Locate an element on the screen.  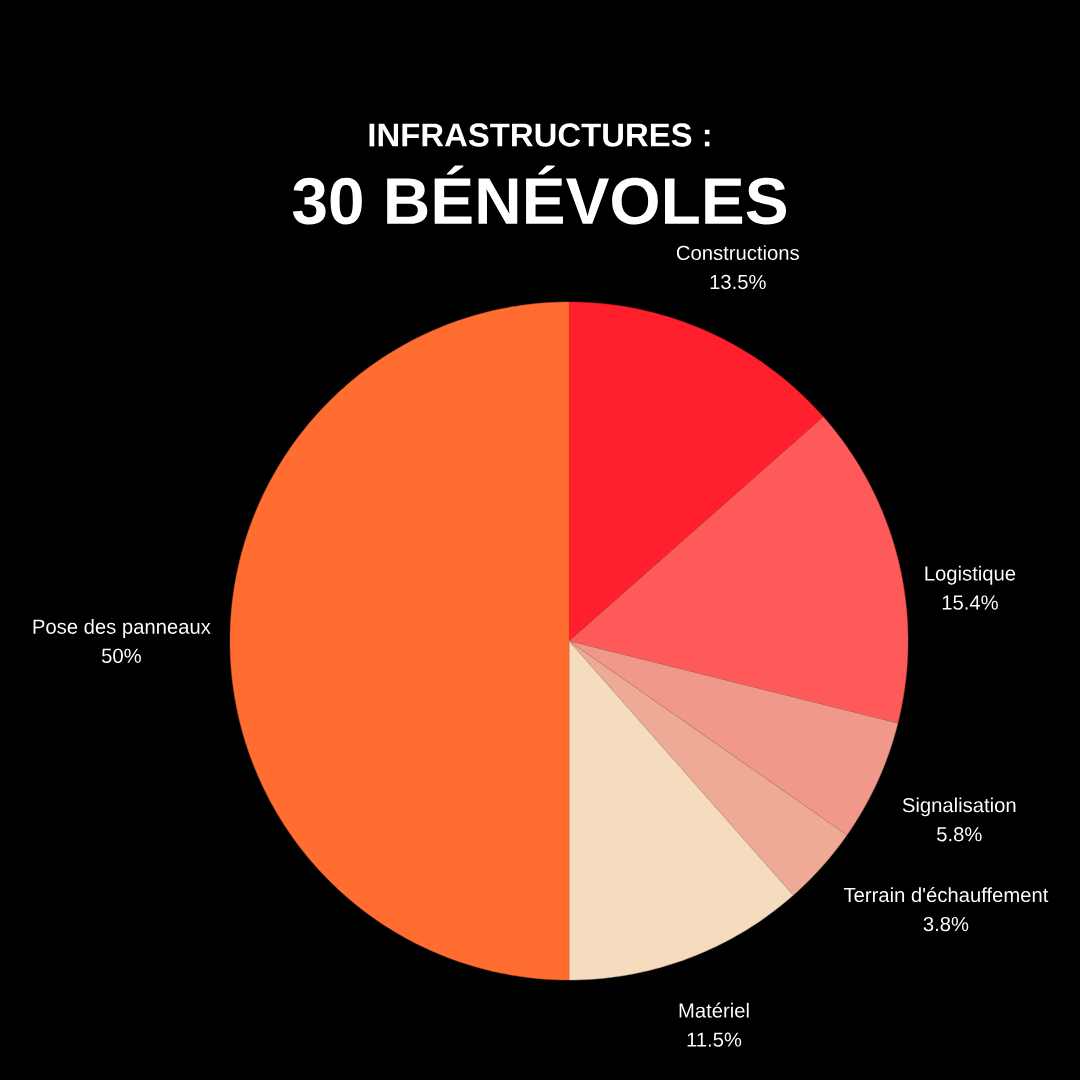
data-label: 13.5% is located at coordinates (738, 282).